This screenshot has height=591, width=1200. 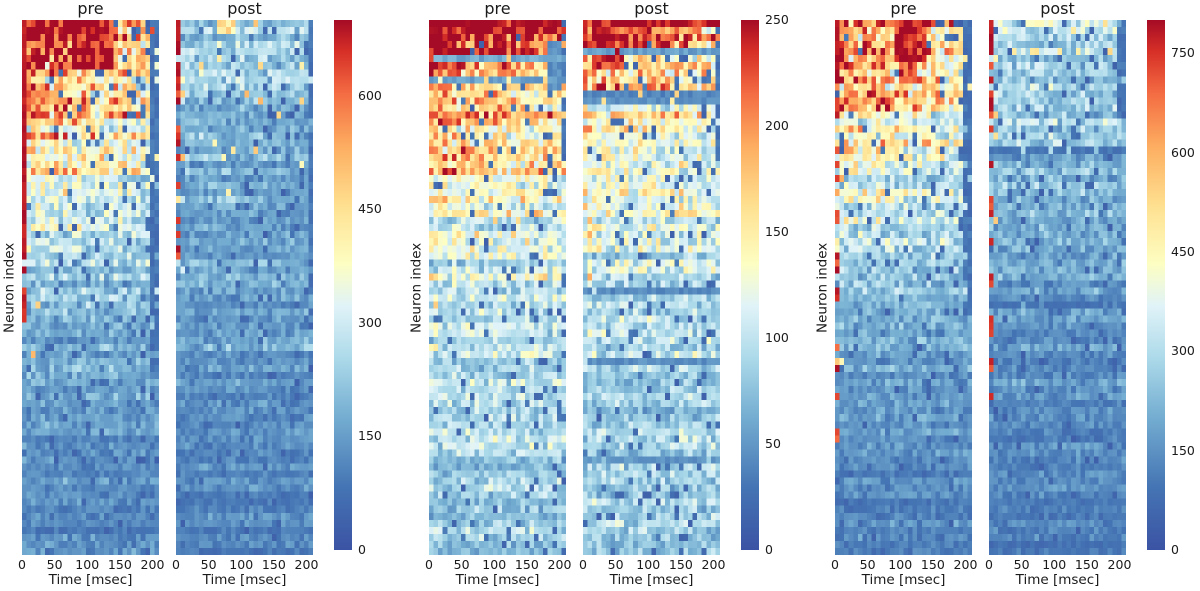 I want to click on colorbar-tick-label: 750, so click(x=1183, y=53).